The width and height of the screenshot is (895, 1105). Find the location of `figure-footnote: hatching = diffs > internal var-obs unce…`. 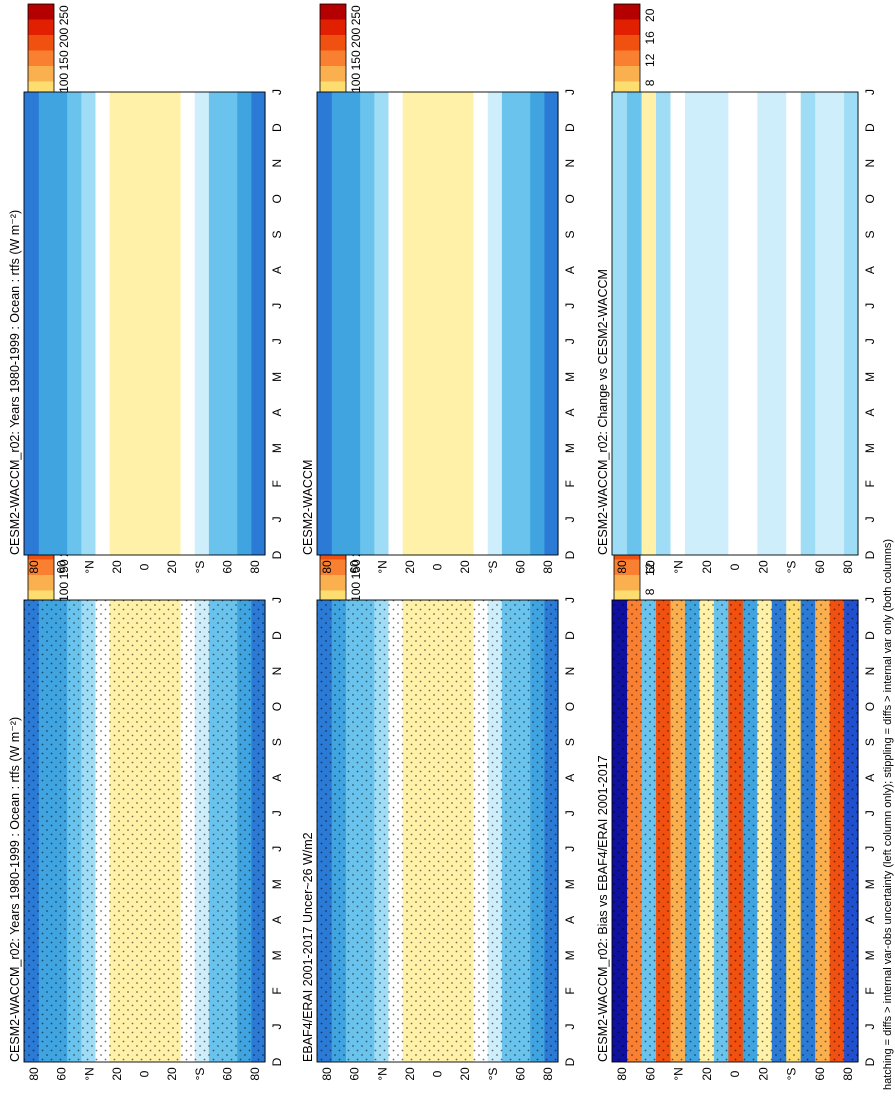

figure-footnote: hatching = diffs > internal var-obs unce… is located at coordinates (888, 814).